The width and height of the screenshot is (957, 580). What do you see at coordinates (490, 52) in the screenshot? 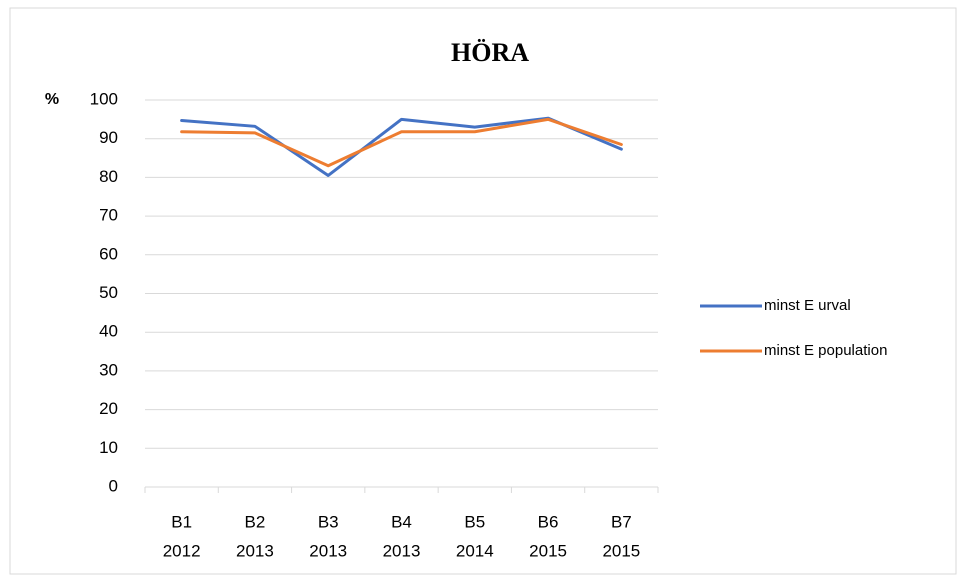
I see `chart-title: HÖRA` at bounding box center [490, 52].